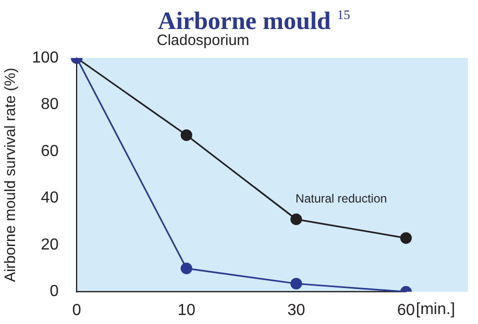 Image resolution: width=478 pixels, height=324 pixels. What do you see at coordinates (254, 20) in the screenshot?
I see `chart-title: Airborne mould $^{15}$` at bounding box center [254, 20].